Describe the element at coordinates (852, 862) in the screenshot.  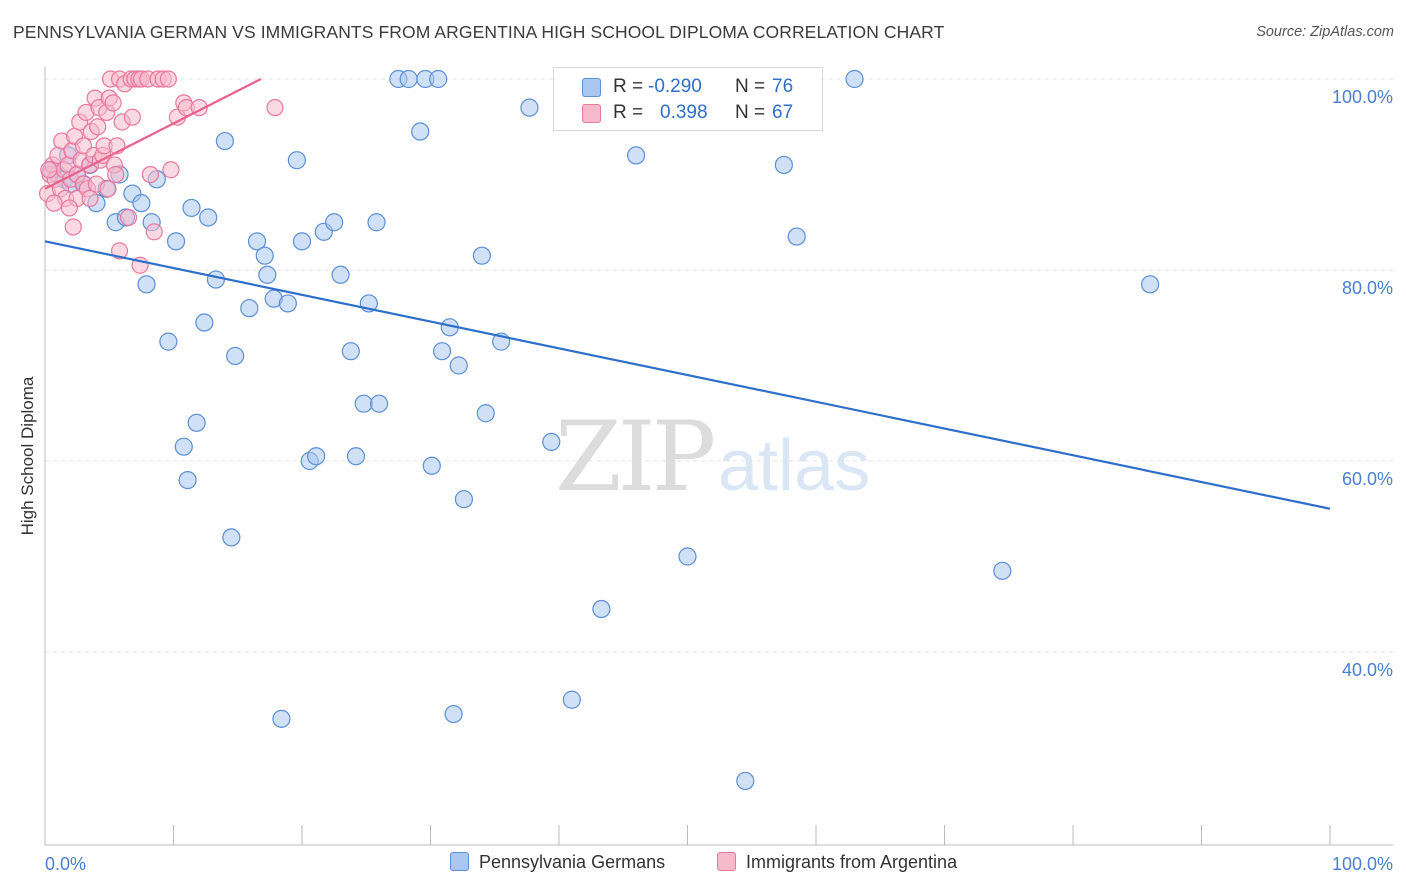
I see `bottom-legend-label-pink: Immigrants from Argentina` at that location.